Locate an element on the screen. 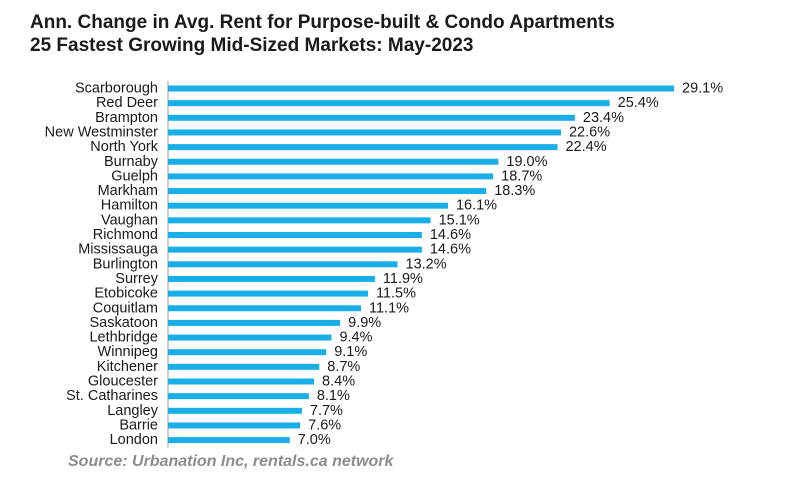  data-label: 18.3% is located at coordinates (514, 191).